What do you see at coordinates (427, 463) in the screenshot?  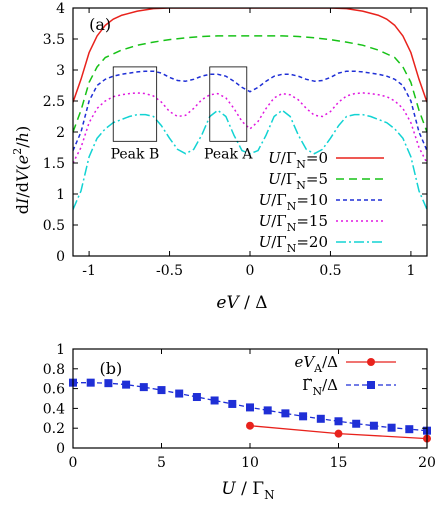 I see `panel-b-xtick-label: 20` at bounding box center [427, 463].